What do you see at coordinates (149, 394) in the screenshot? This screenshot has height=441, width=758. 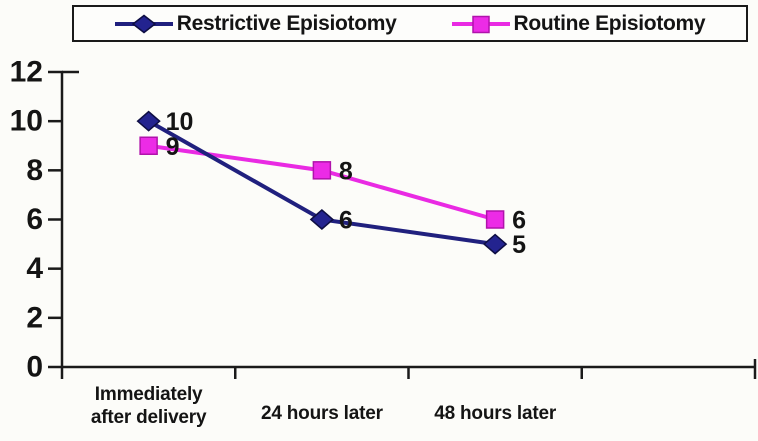 I see `x-axis-category-label: Immediately` at bounding box center [149, 394].